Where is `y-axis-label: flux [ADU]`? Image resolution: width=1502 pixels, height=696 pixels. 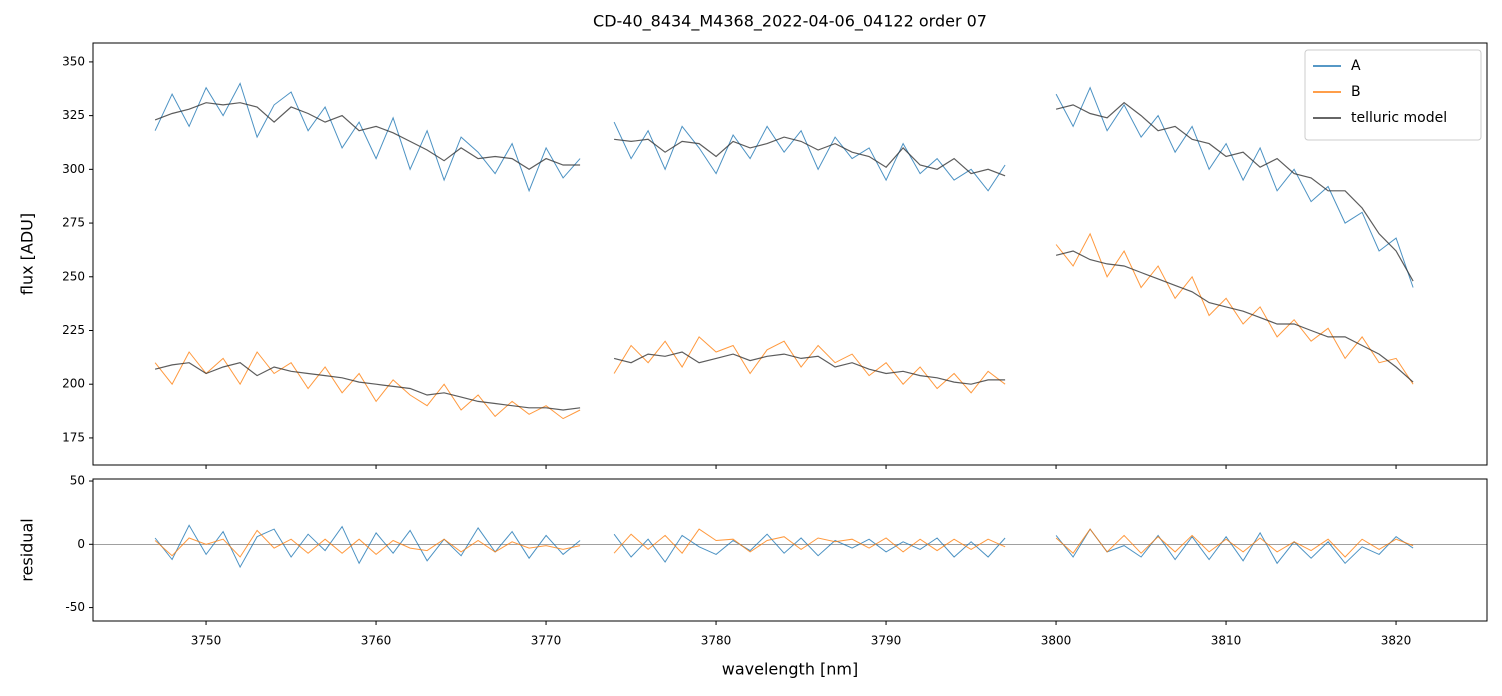
y-axis-label: flux [ADU] is located at coordinates (27, 254).